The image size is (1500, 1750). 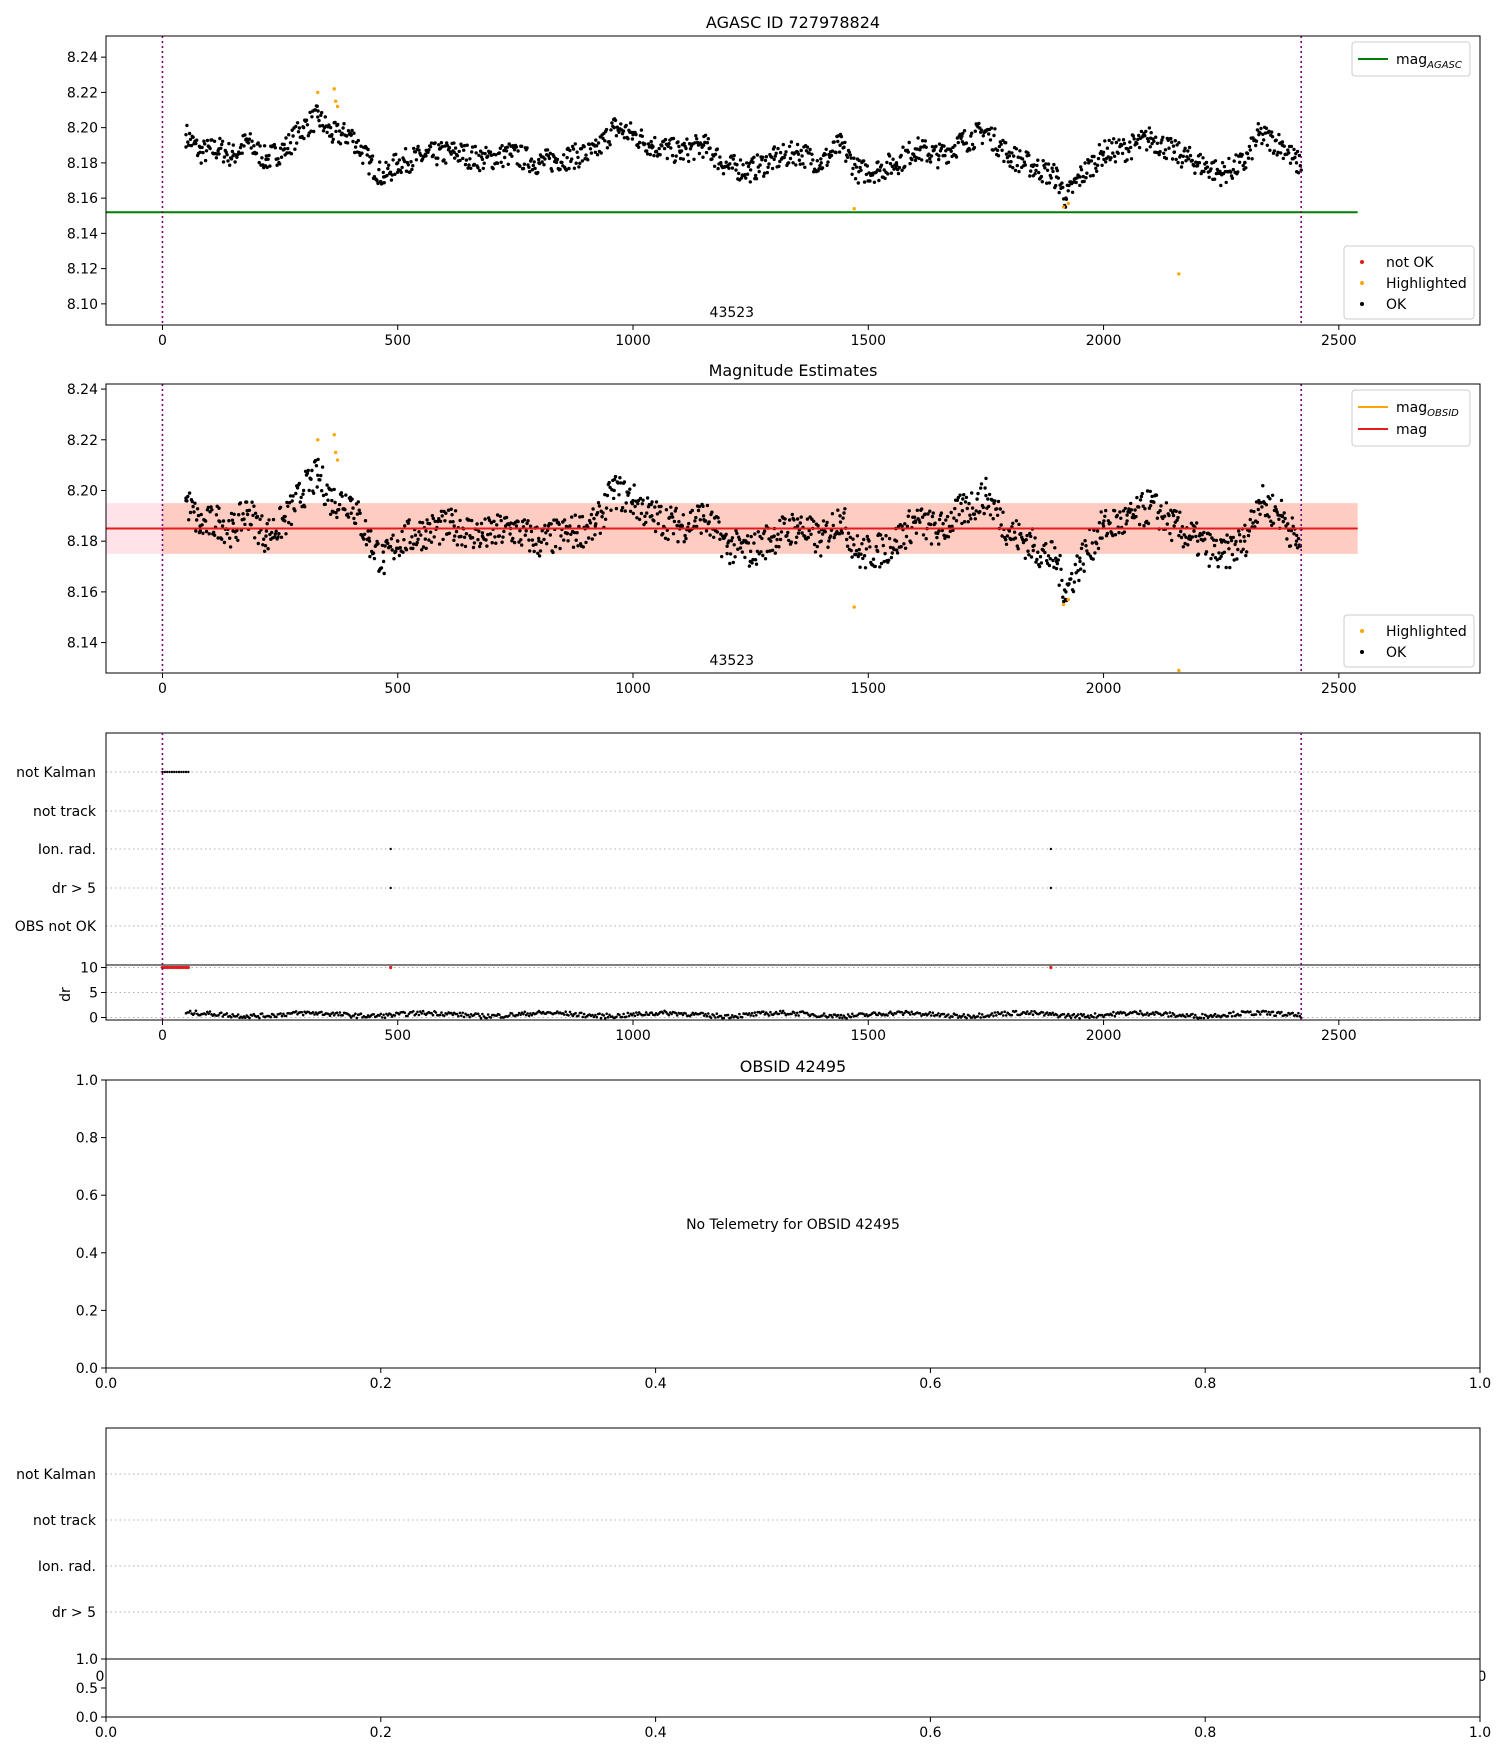 What do you see at coordinates (1480, 1733) in the screenshot?
I see `x-tick-label: 1.0` at bounding box center [1480, 1733].